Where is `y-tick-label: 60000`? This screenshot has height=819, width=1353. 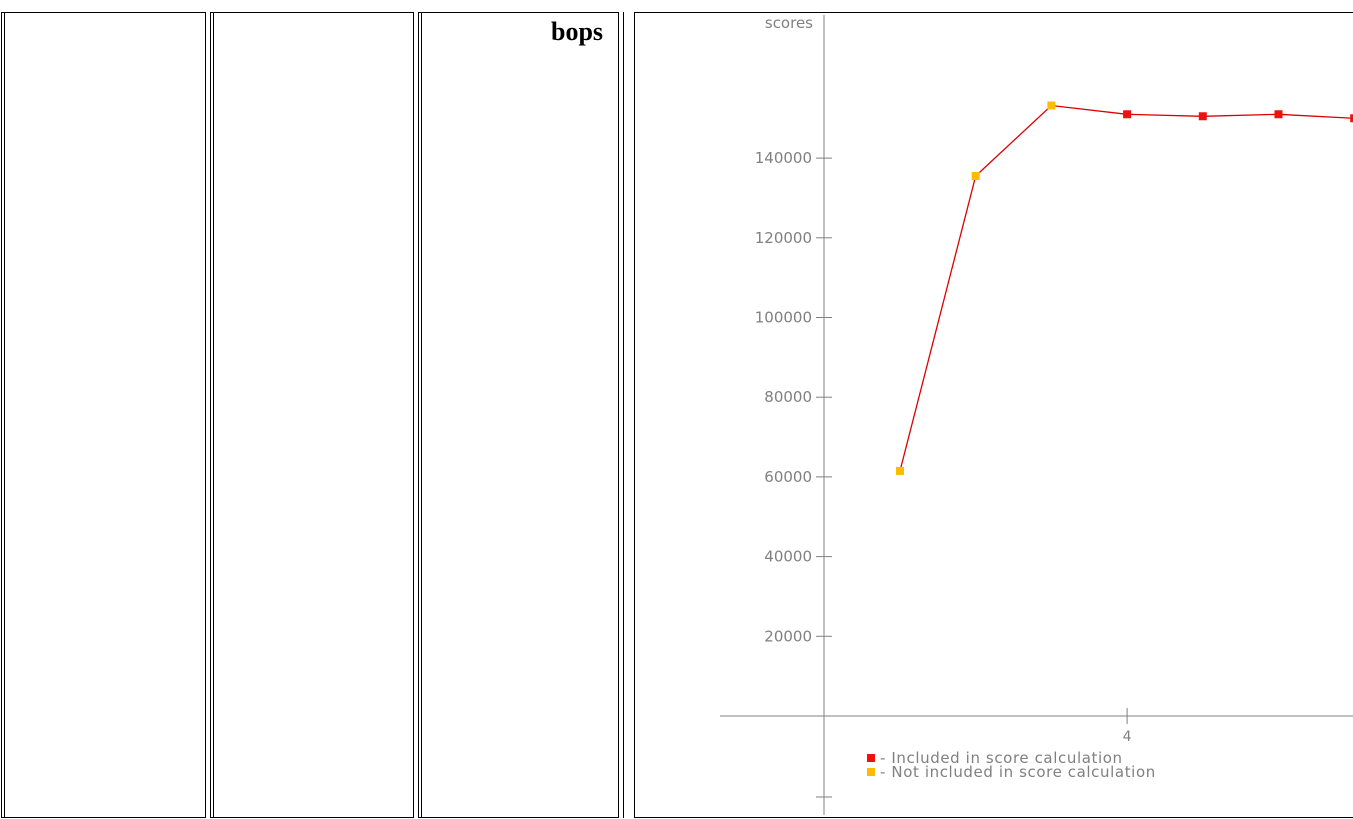 y-tick-label: 60000 is located at coordinates (788, 477).